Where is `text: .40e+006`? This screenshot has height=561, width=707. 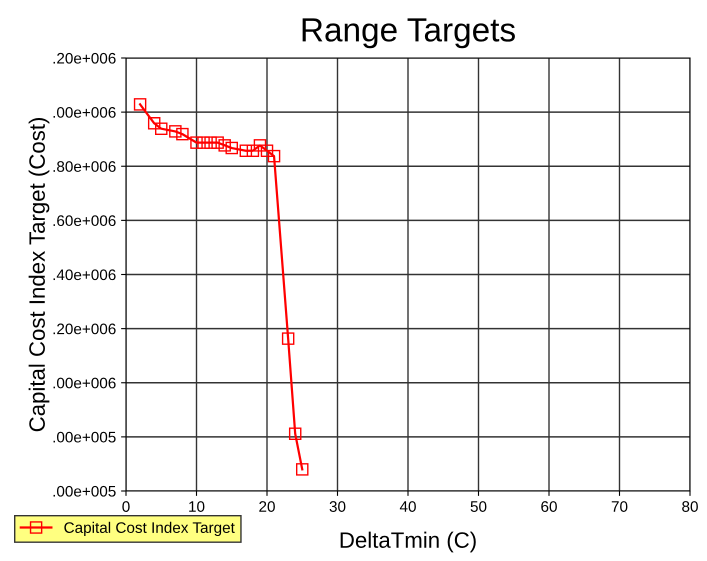 text: .40e+006 is located at coordinates (85, 274).